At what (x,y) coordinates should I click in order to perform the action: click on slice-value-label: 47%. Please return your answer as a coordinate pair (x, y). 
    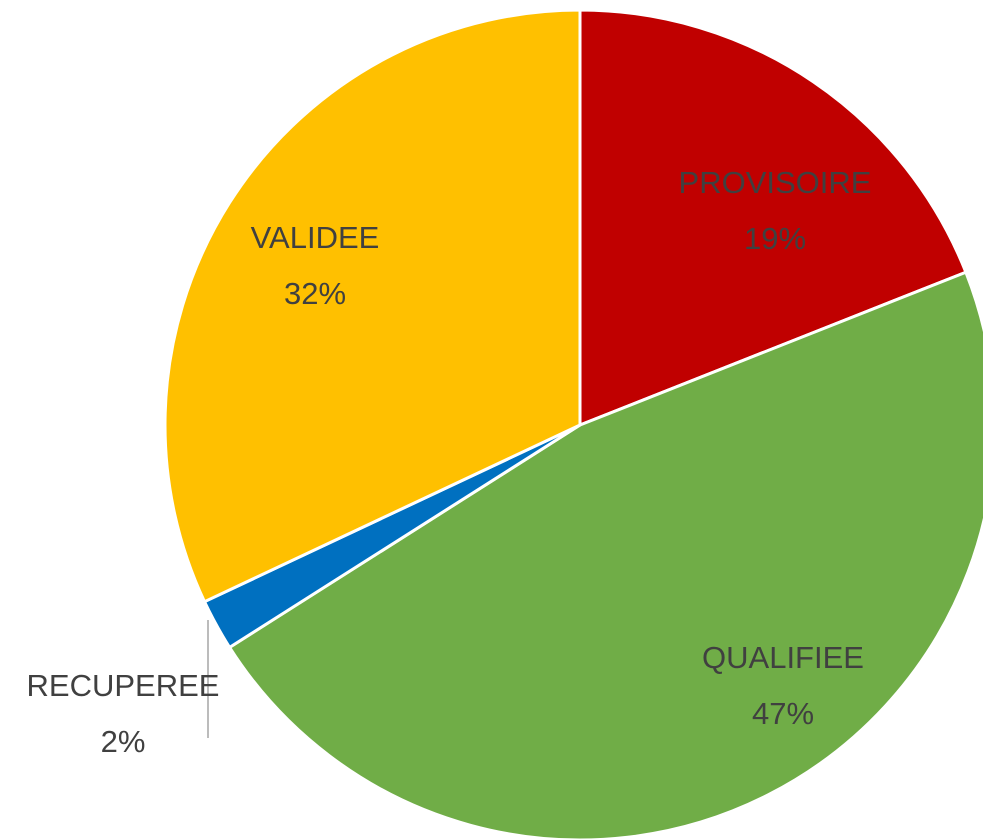
    Looking at the image, I should click on (783, 713).